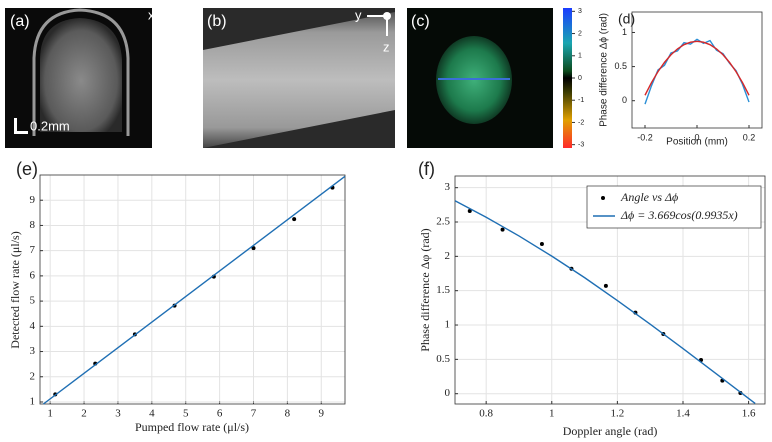 The width and height of the screenshot is (772, 442). What do you see at coordinates (152, 414) in the screenshot?
I see `x-tick-label: 4` at bounding box center [152, 414].